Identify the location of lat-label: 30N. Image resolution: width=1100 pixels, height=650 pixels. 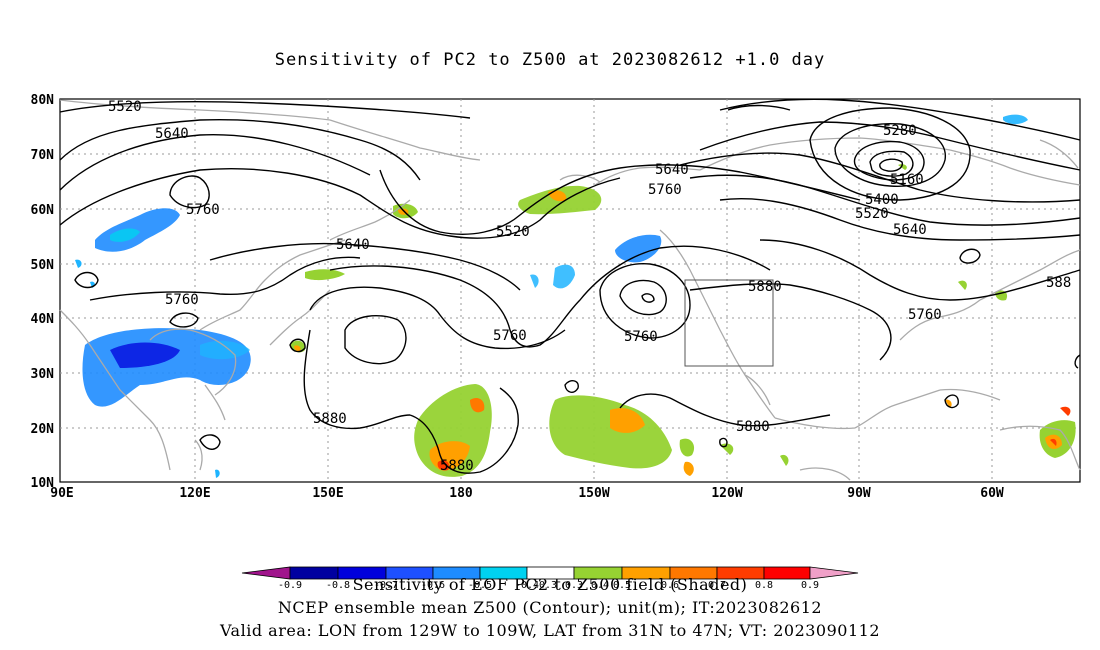
(43, 374).